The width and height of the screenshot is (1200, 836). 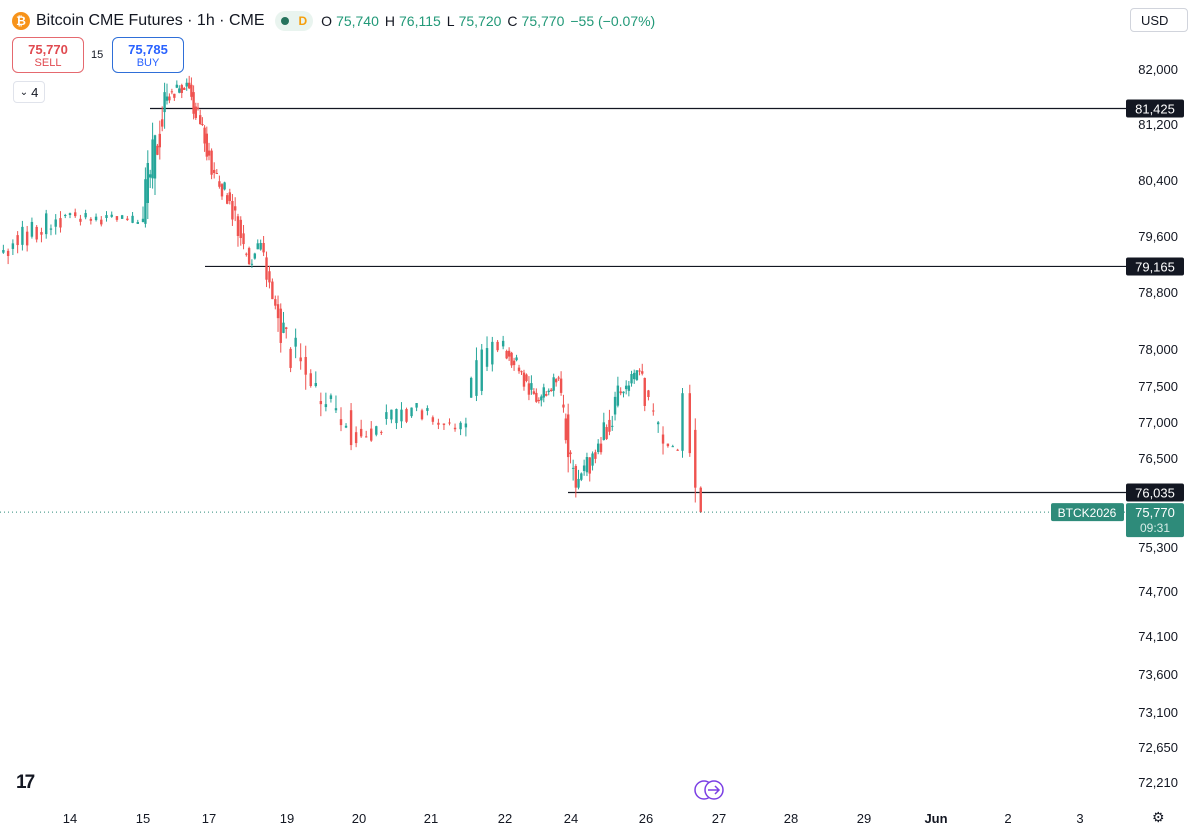 What do you see at coordinates (287, 818) in the screenshot?
I see `x-axis-tick-label: 19` at bounding box center [287, 818].